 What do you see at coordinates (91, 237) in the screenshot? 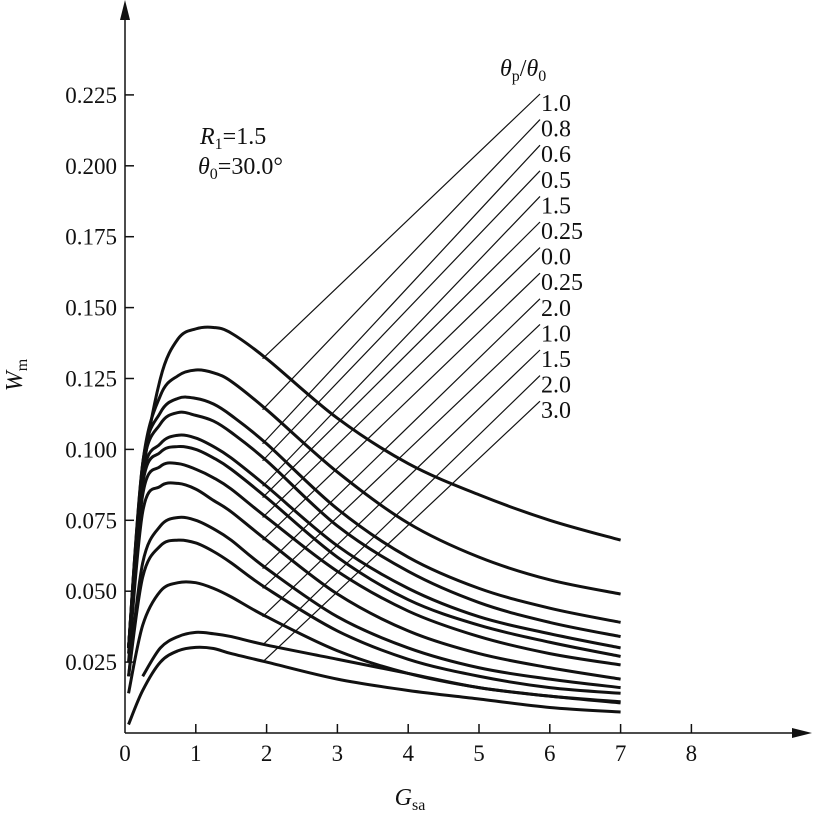
I see `y-tick-label: 0.175` at bounding box center [91, 237].